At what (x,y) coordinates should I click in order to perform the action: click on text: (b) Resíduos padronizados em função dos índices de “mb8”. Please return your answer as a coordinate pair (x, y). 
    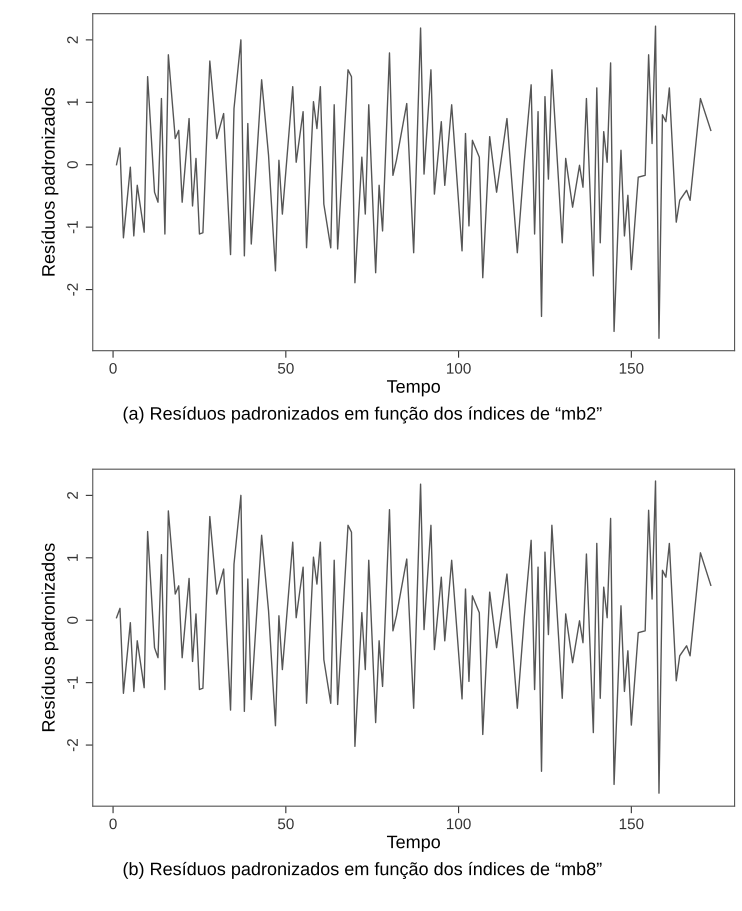
    Looking at the image, I should click on (363, 870).